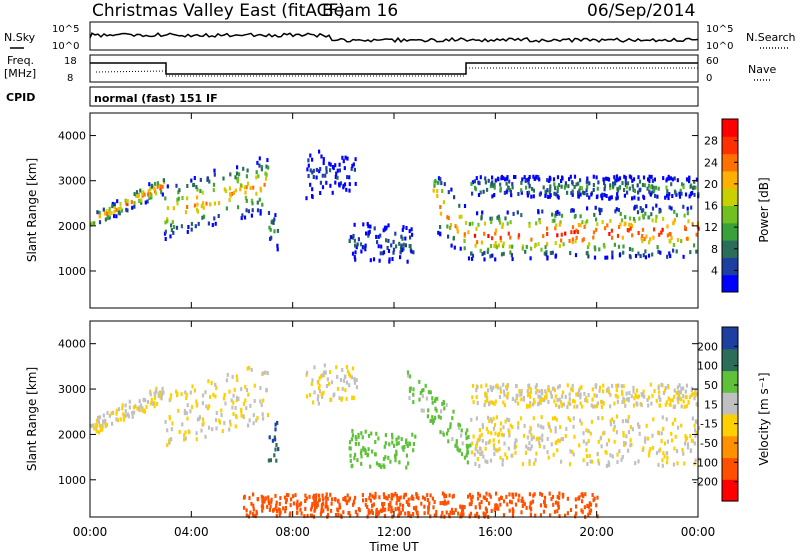 The height and width of the screenshot is (554, 800). What do you see at coordinates (156, 98) in the screenshot?
I see `cpid-value: normal (fast) 151 IF` at bounding box center [156, 98].